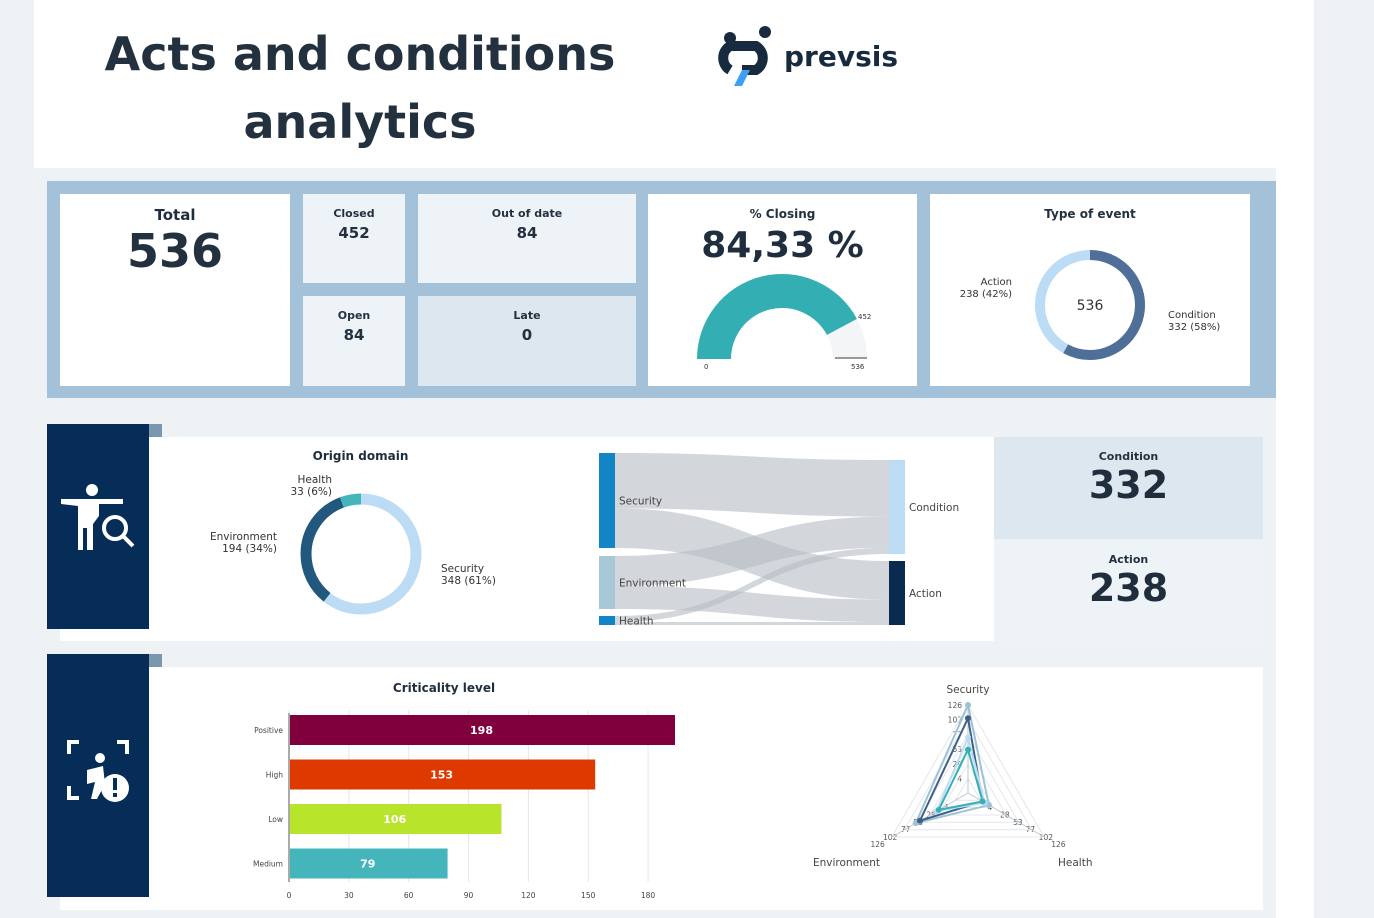  Describe the element at coordinates (986, 294) in the screenshot. I see `action-value: 238 (42%)` at that location.